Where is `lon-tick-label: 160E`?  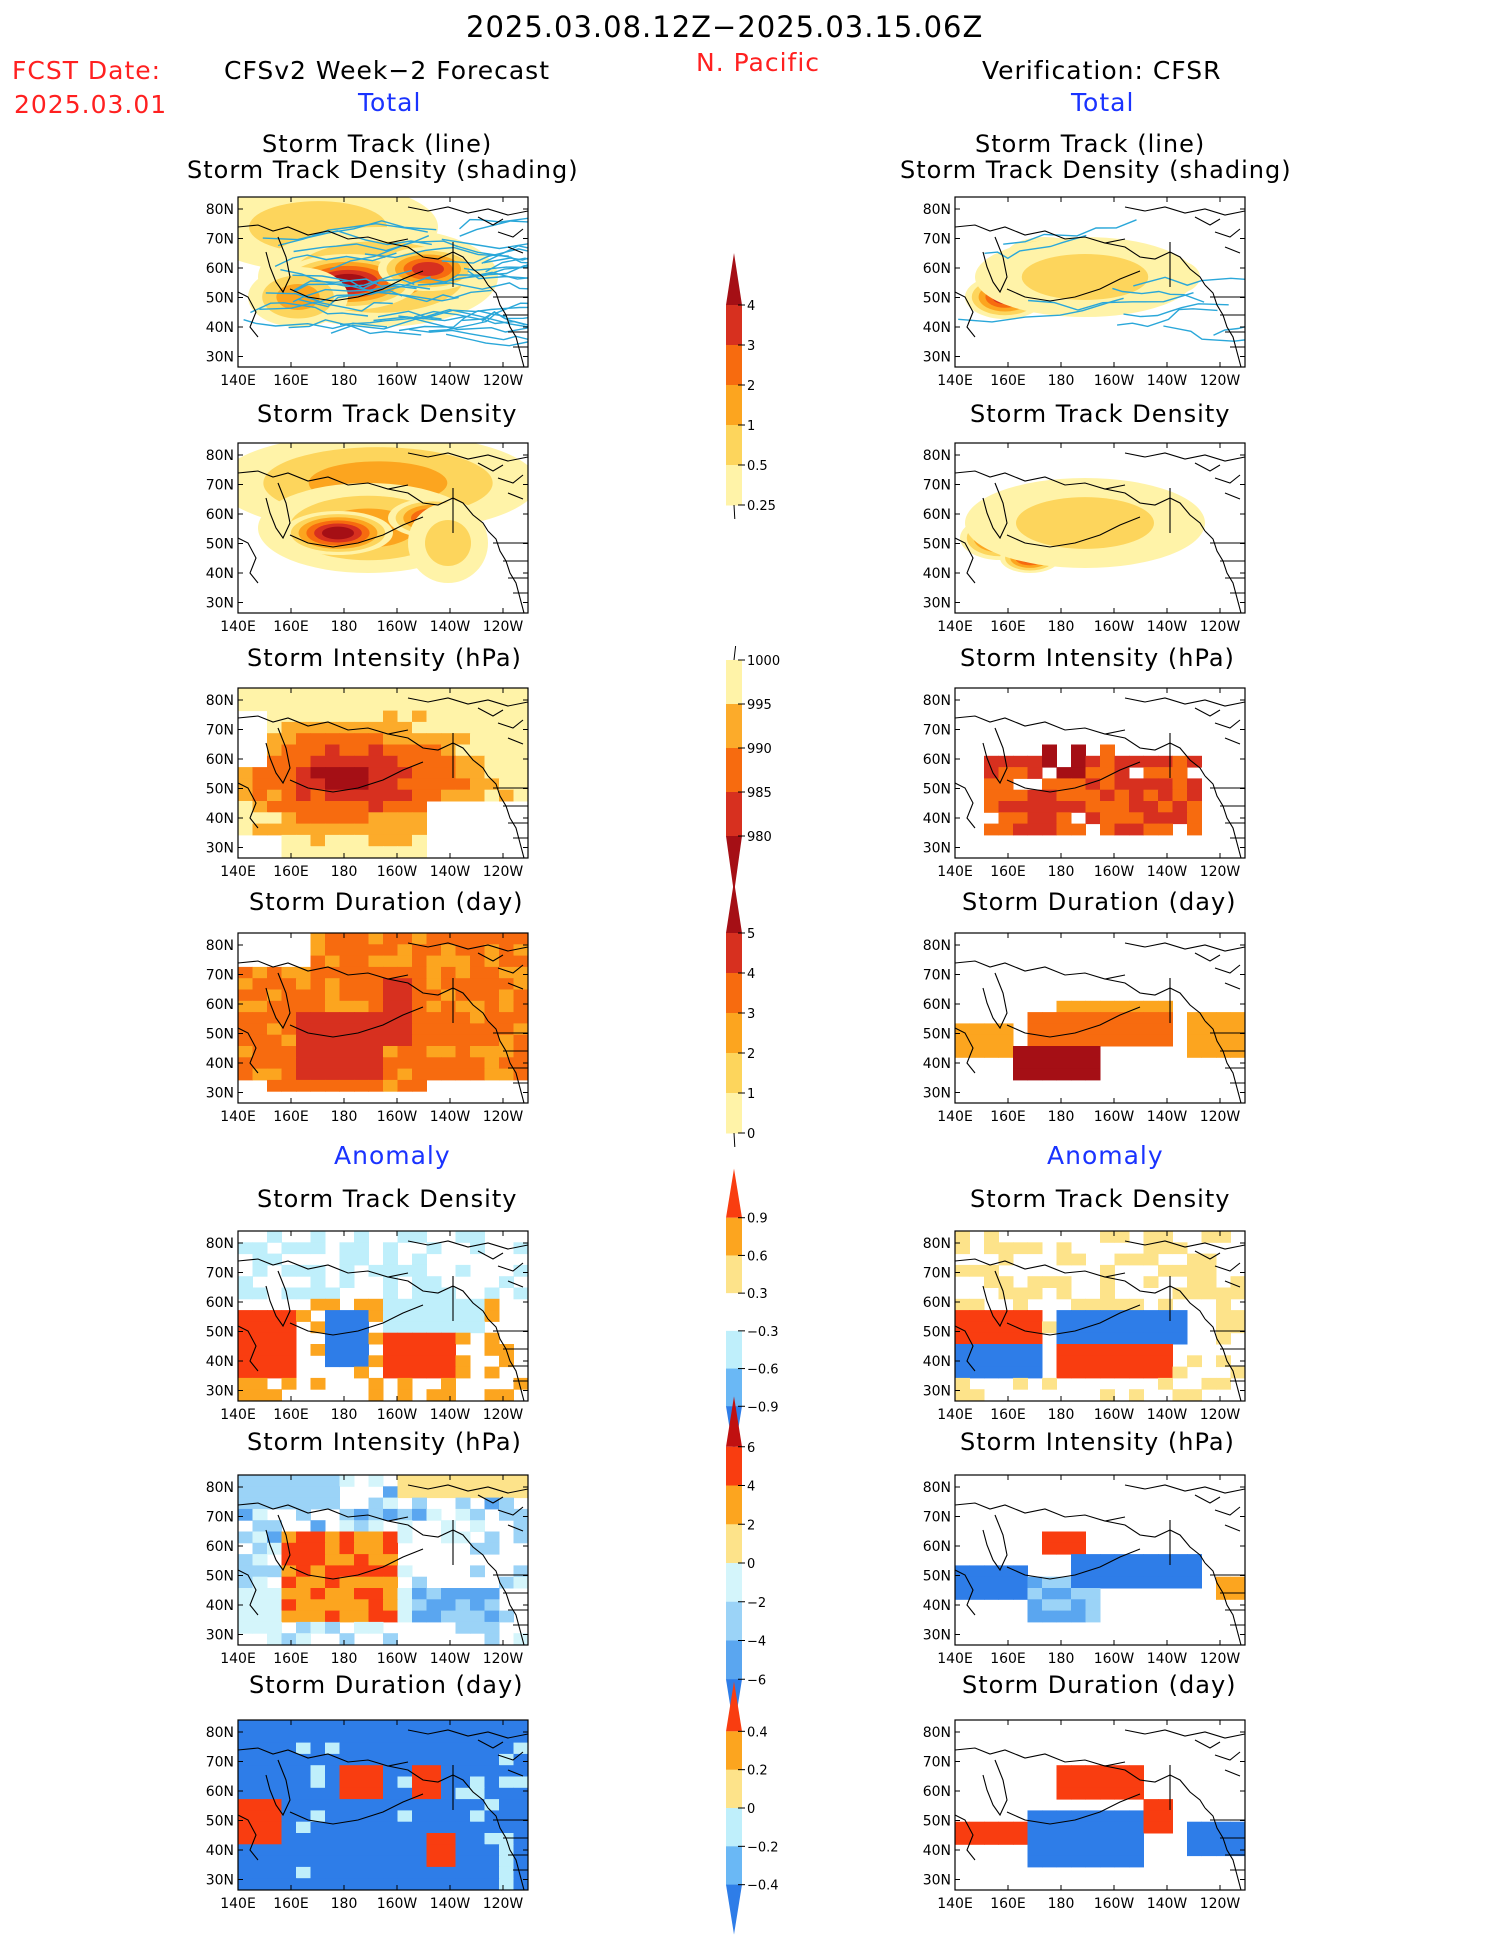
lon-tick-label: 160E is located at coordinates (291, 1904).